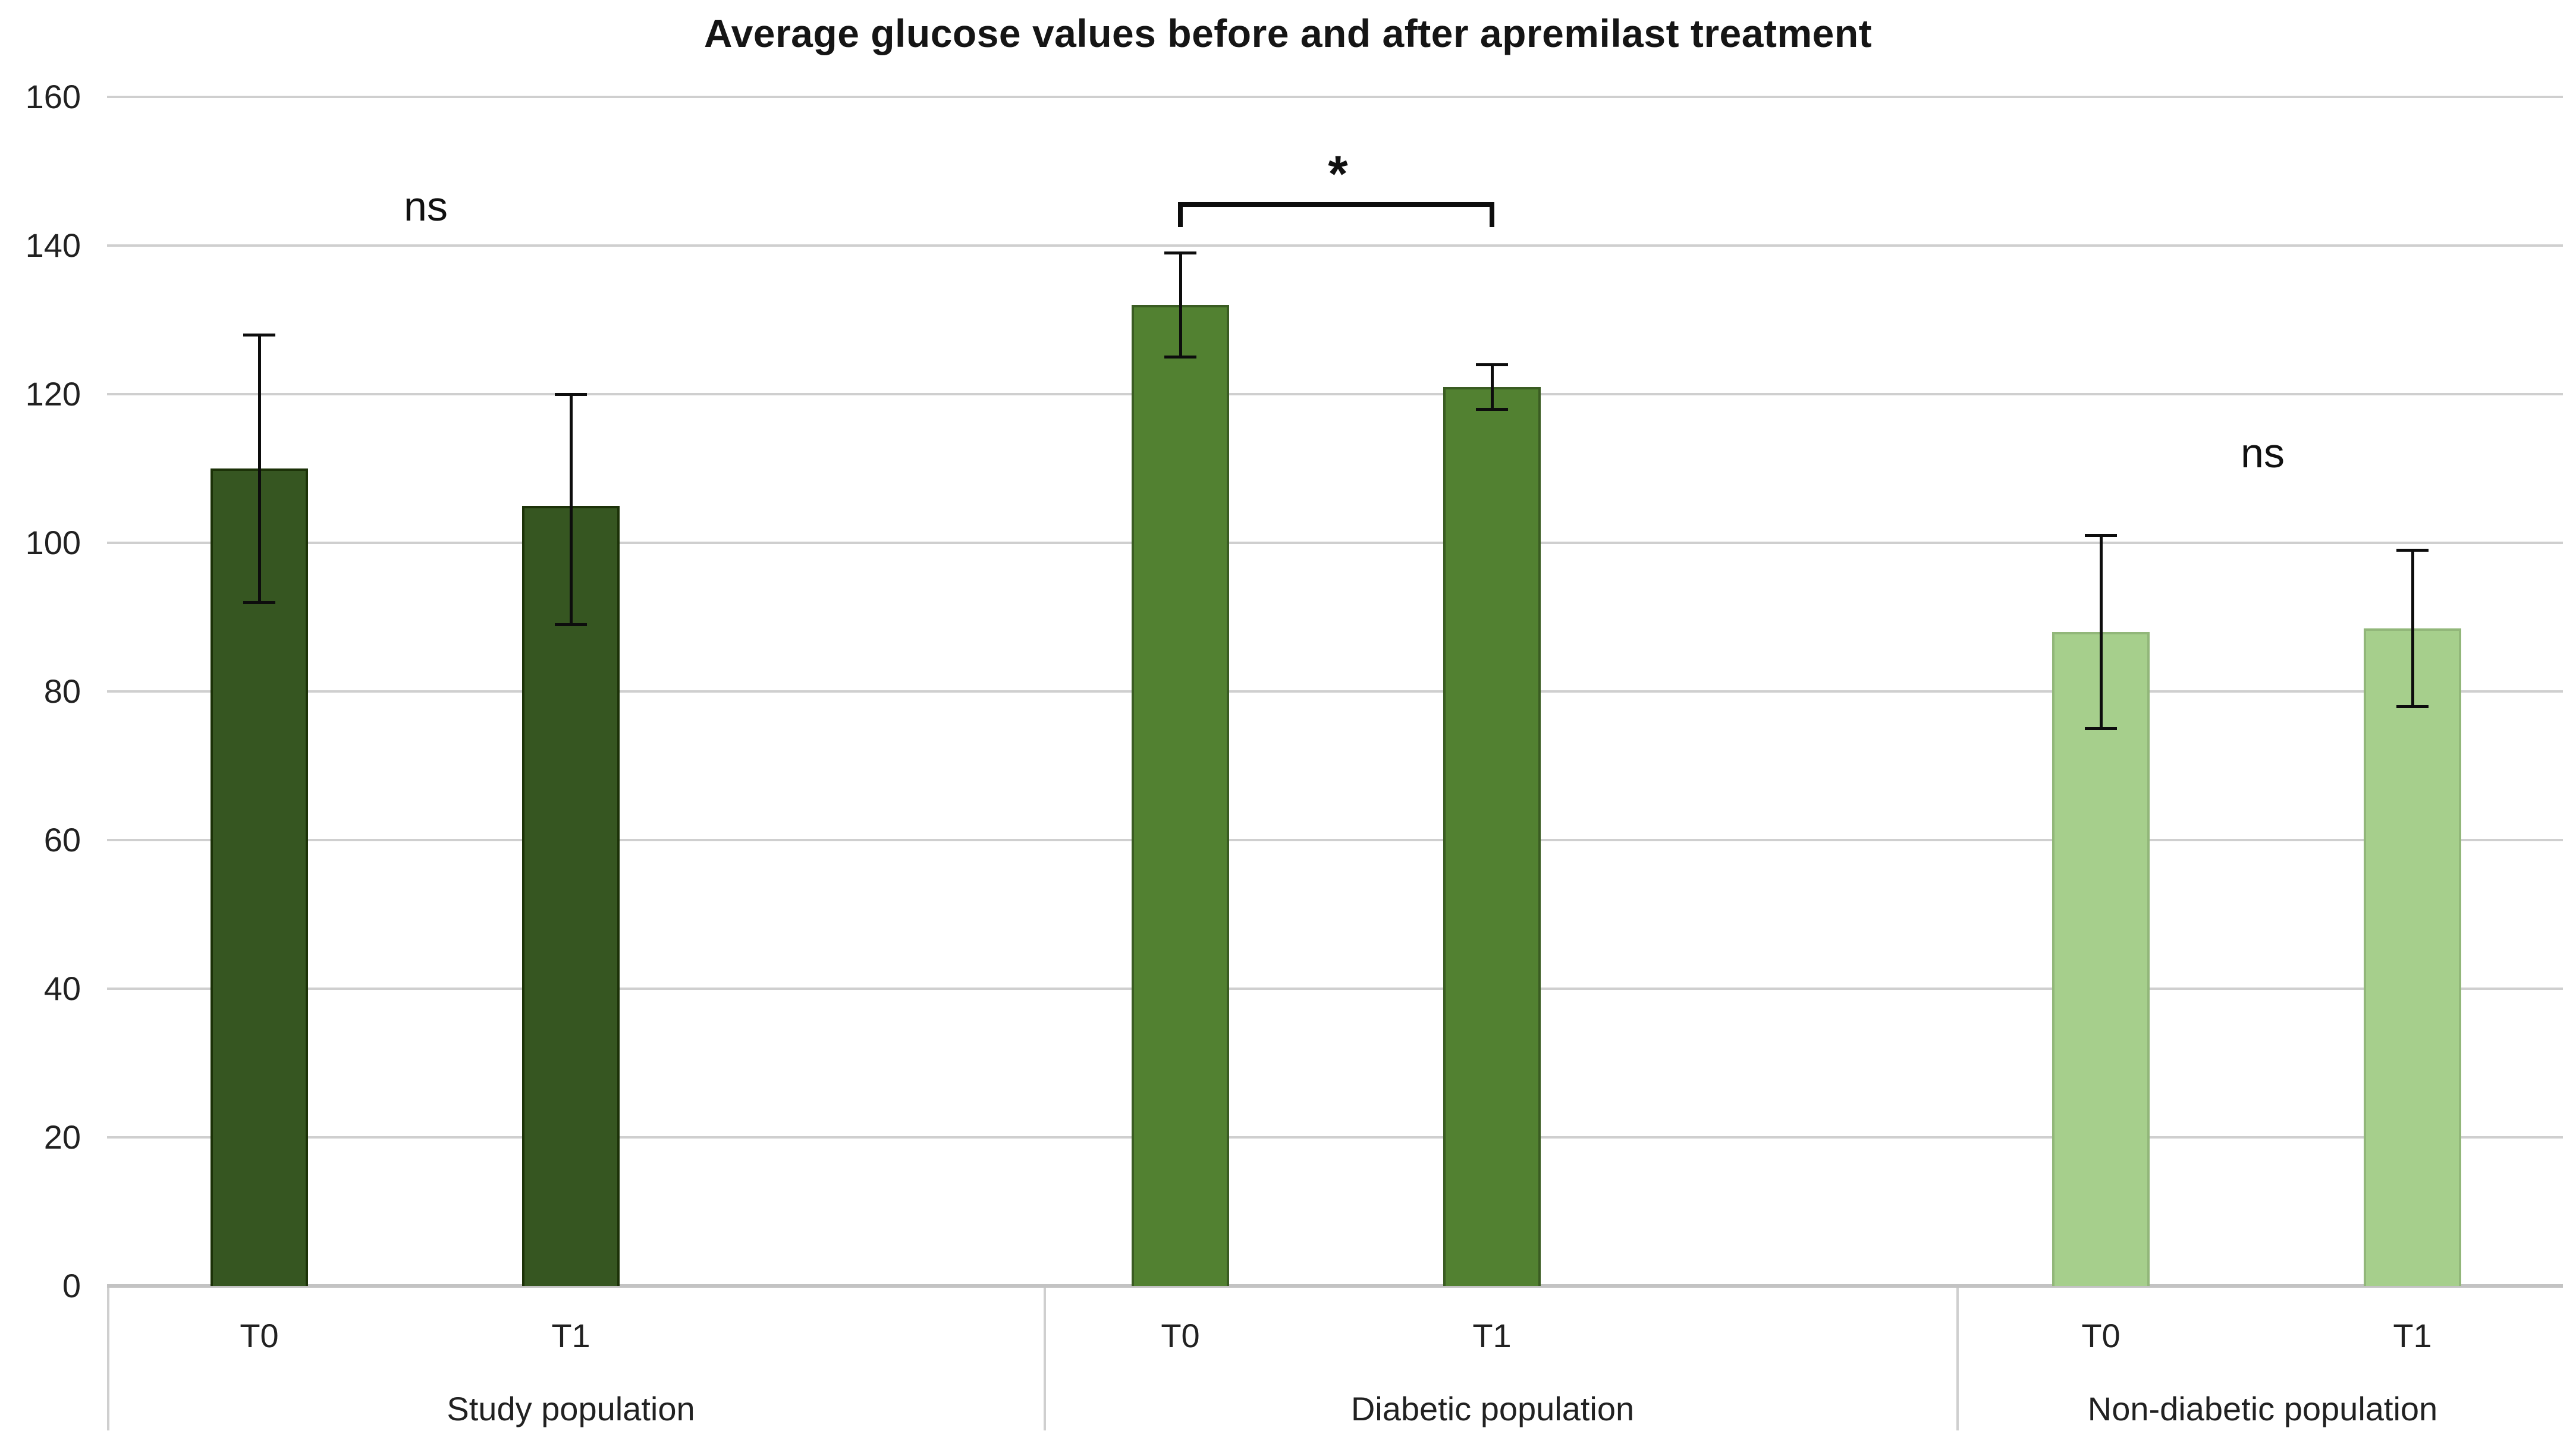 The width and height of the screenshot is (2576, 1456). Describe the element at coordinates (62, 1137) in the screenshot. I see `y-tick-label-20: 20` at that location.